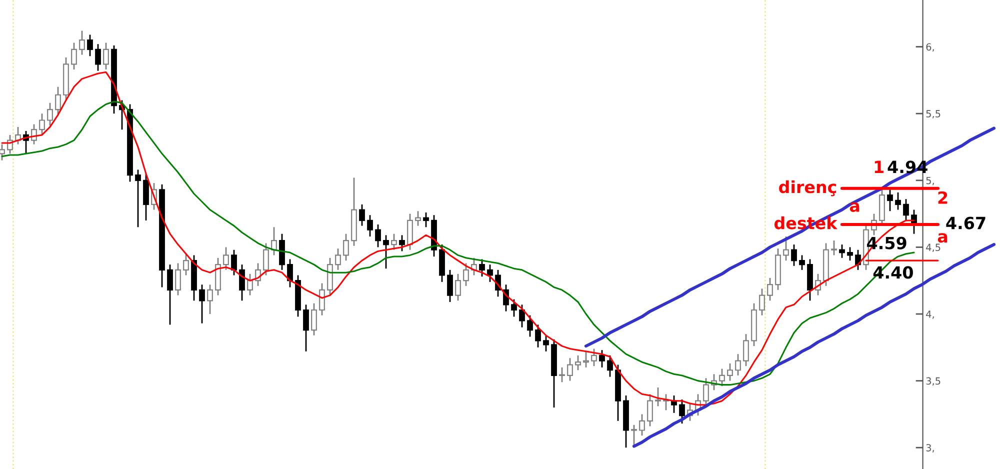  I want to click on y-tick-label: 3,, so click(930, 448).